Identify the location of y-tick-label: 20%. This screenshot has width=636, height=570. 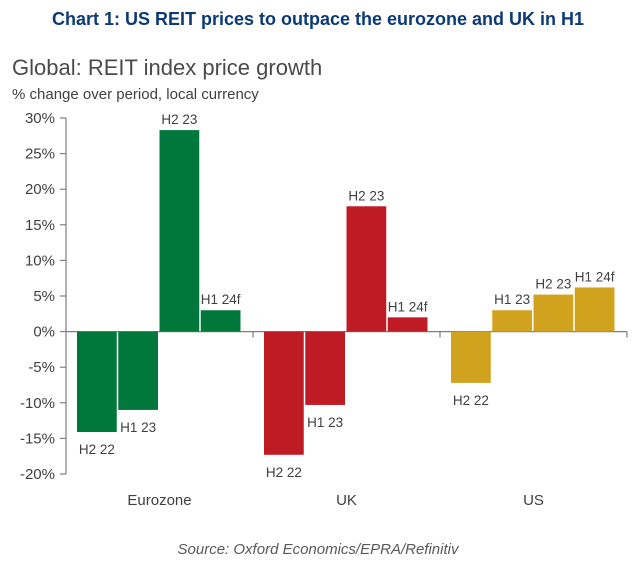
(40, 189).